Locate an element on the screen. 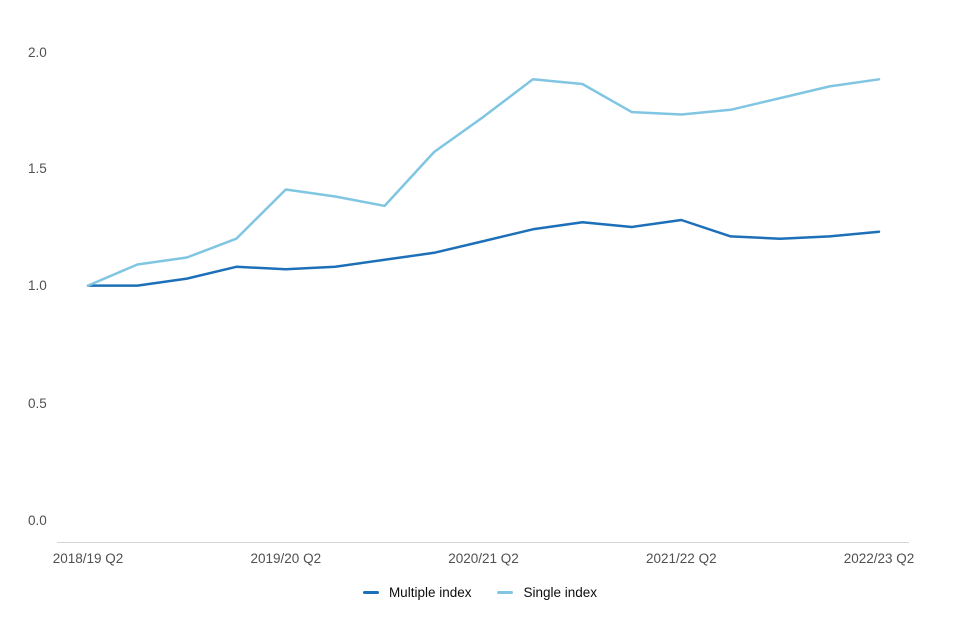 This screenshot has width=960, height=640. legend-label-single-index: Single index is located at coordinates (560, 592).